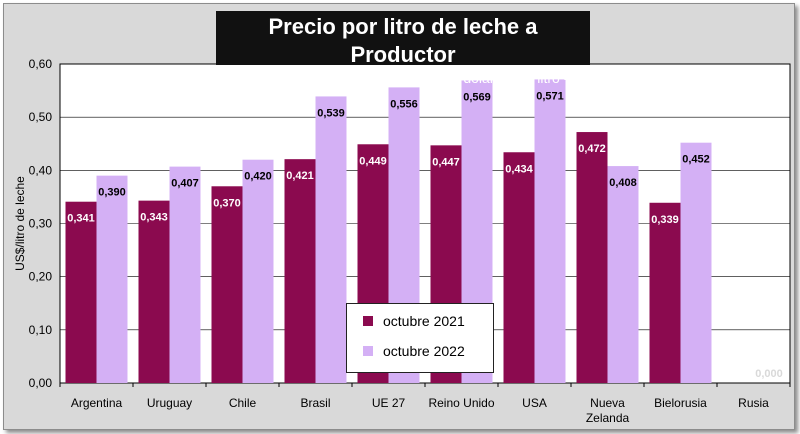 Image resolution: width=800 pixels, height=434 pixels. I want to click on data-label: 0,000, so click(769, 374).